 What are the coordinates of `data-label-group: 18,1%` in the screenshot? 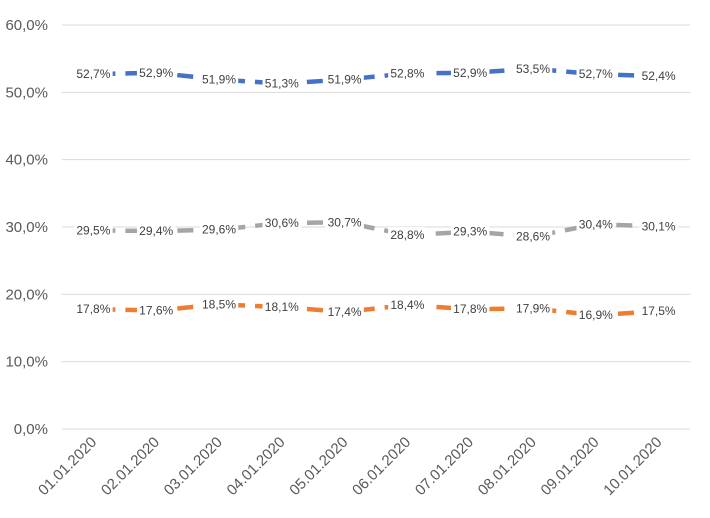 It's located at (282, 307).